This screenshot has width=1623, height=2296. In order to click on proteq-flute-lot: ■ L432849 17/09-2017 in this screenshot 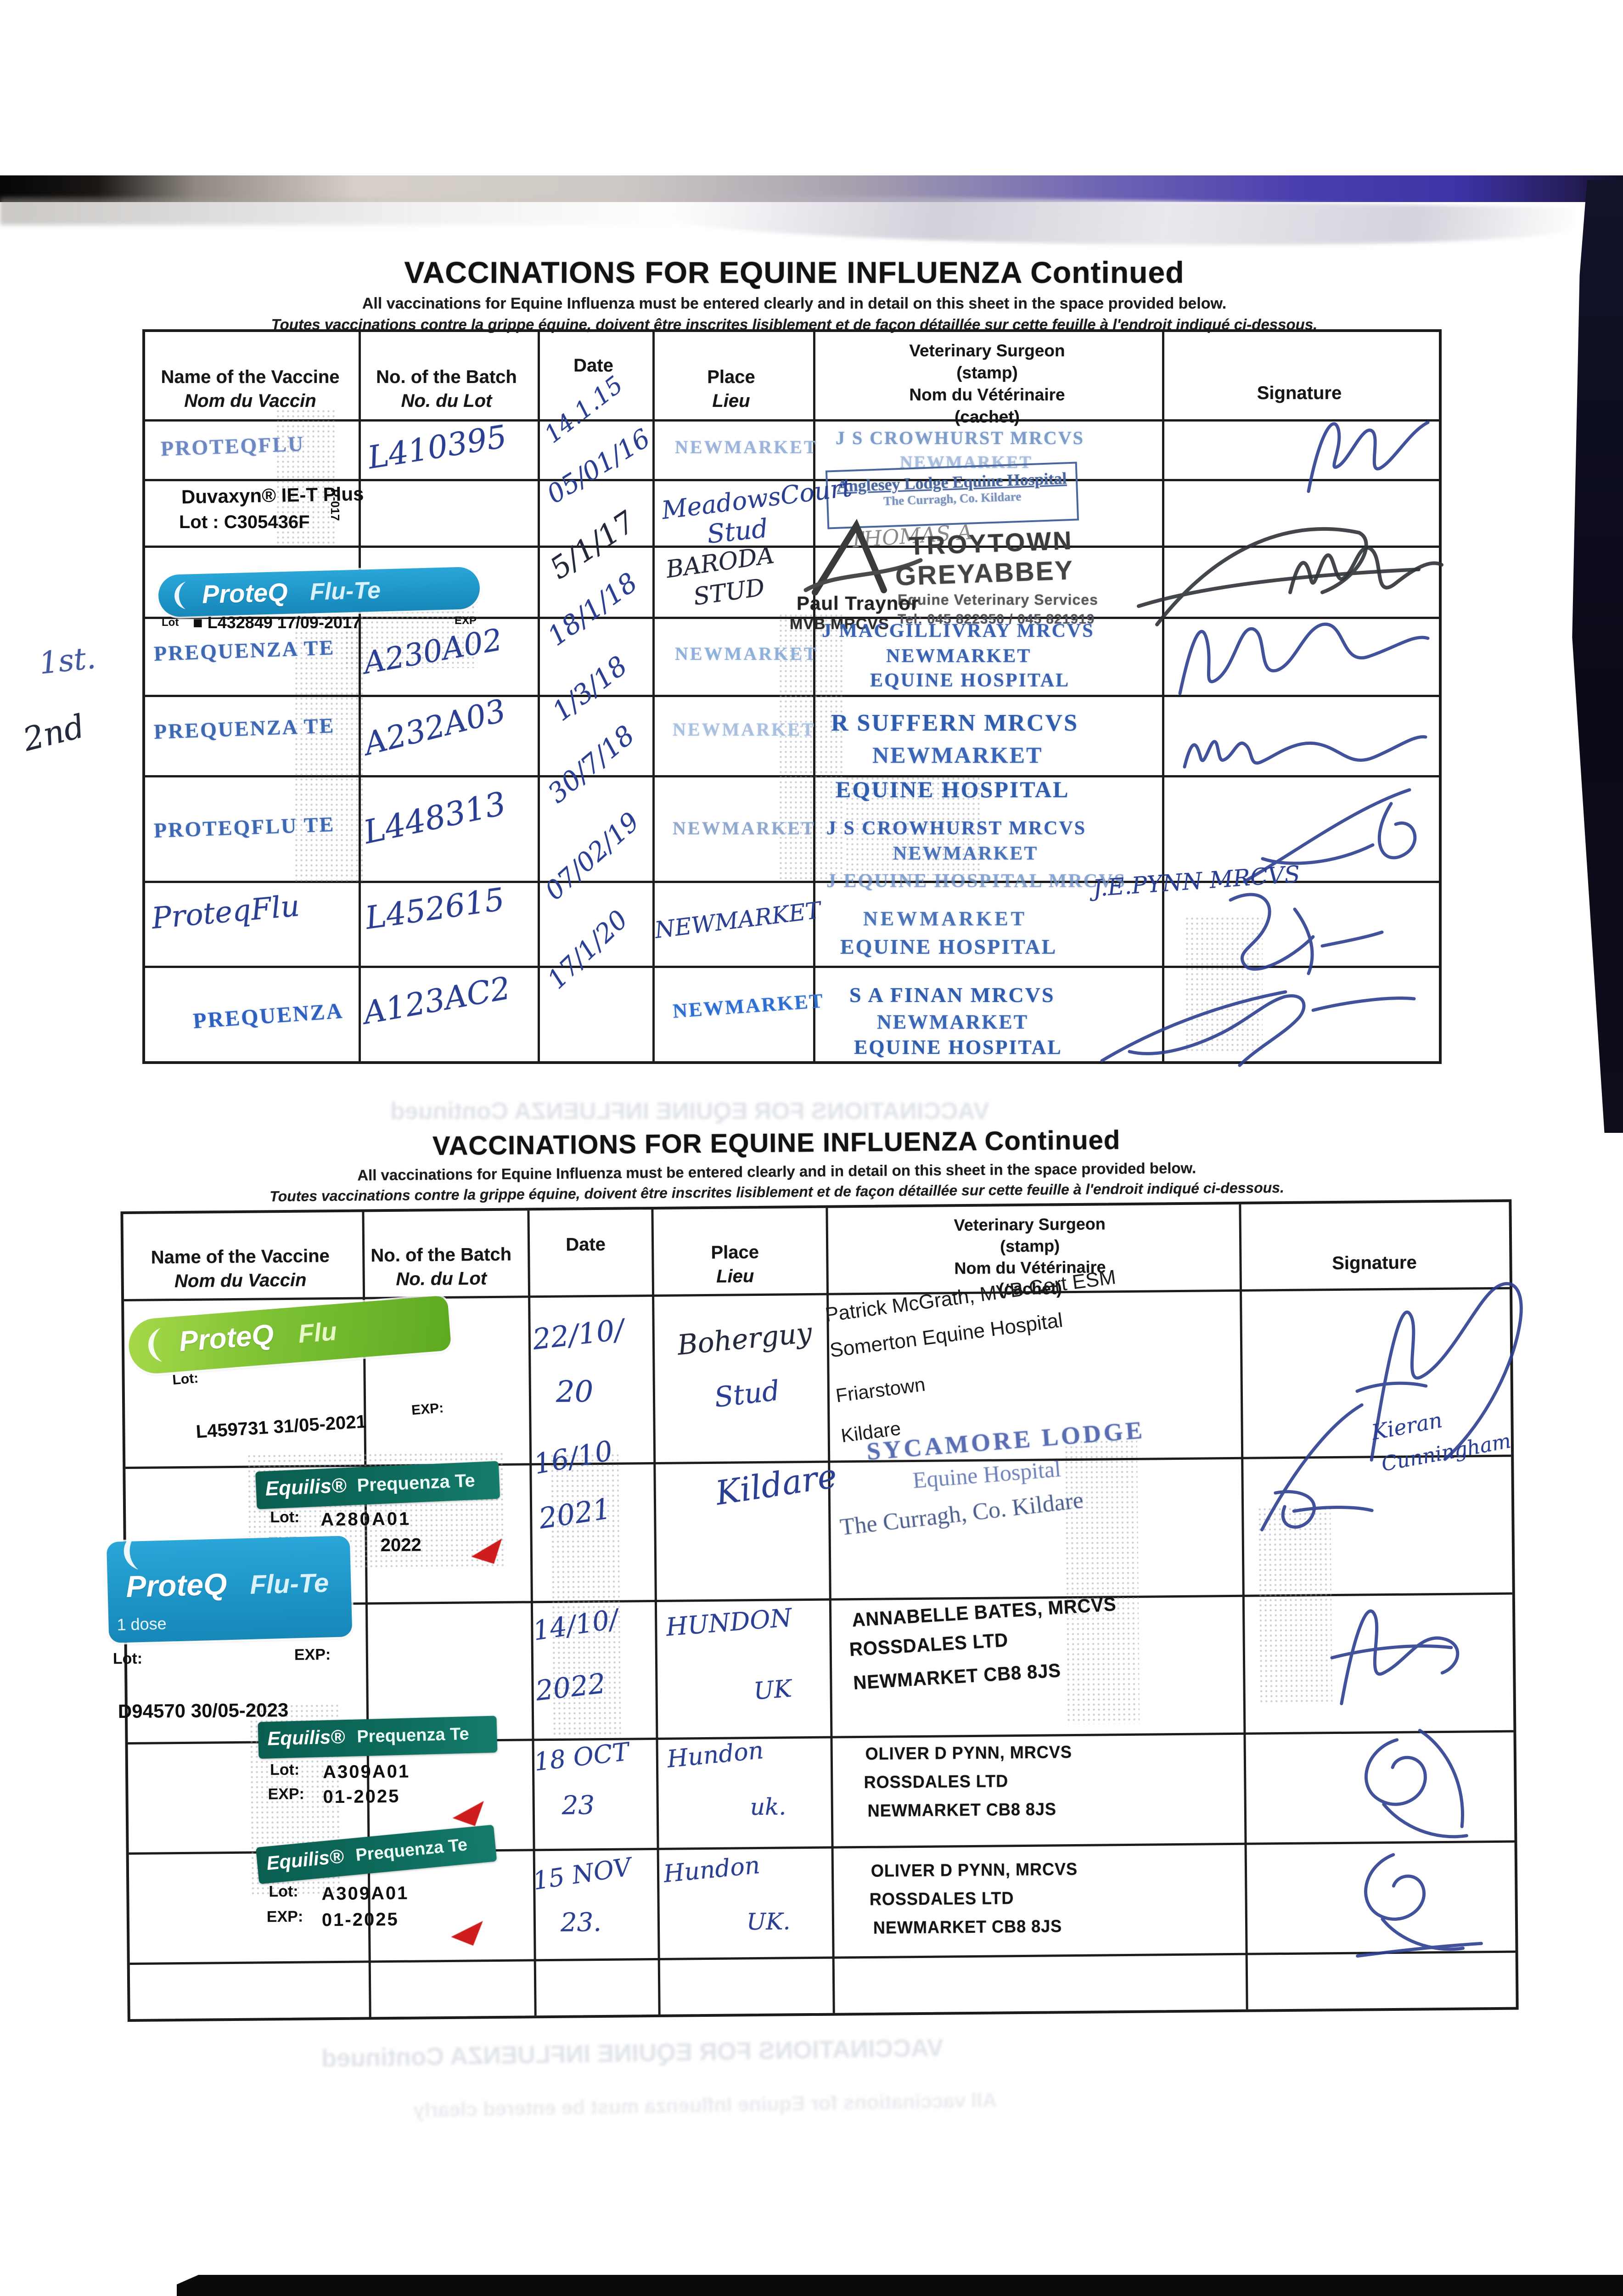, I will do `click(277, 622)`.